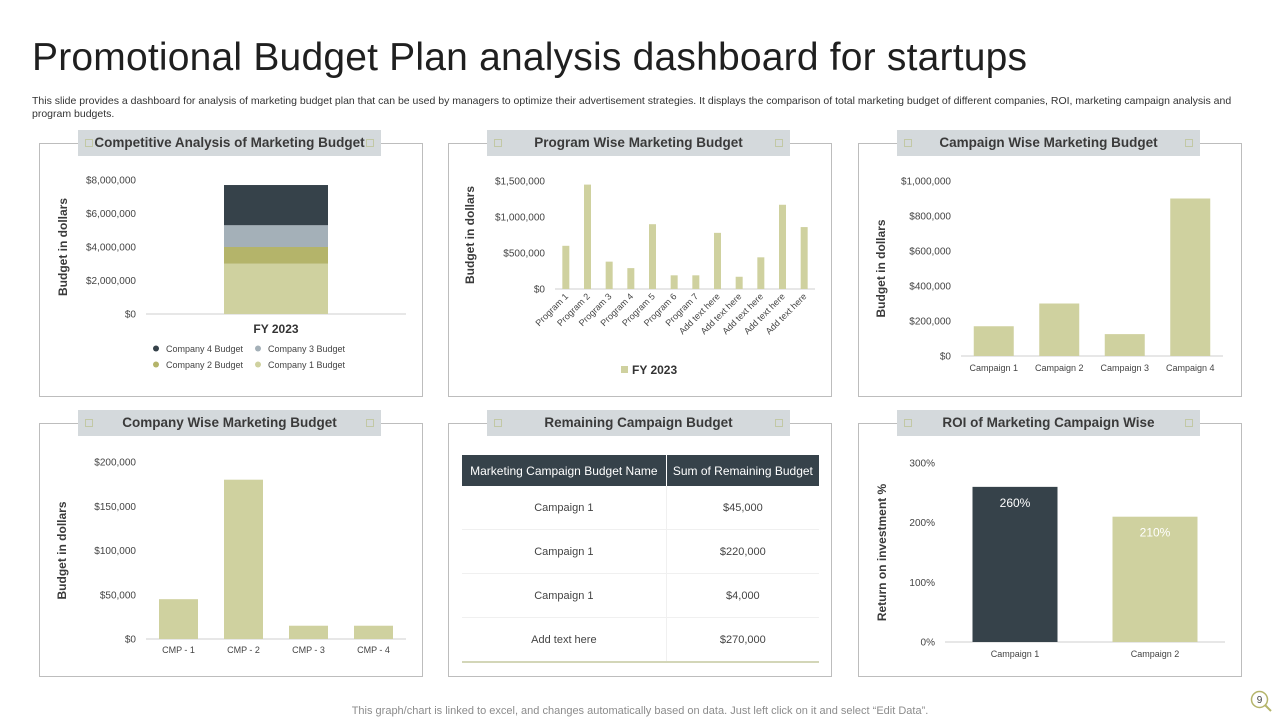  What do you see at coordinates (882, 553) in the screenshot?
I see `y-axis-label: Return on investment %` at bounding box center [882, 553].